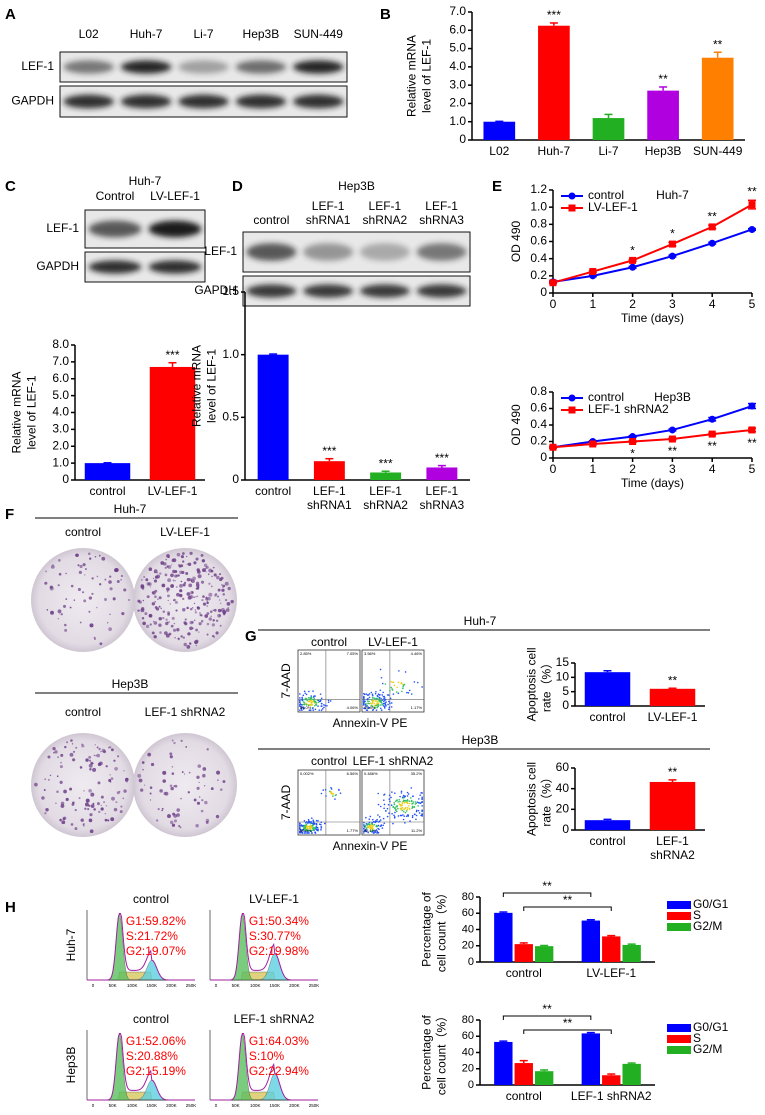  Describe the element at coordinates (457, 84) in the screenshot. I see `y-tick-label: 3.0` at that location.